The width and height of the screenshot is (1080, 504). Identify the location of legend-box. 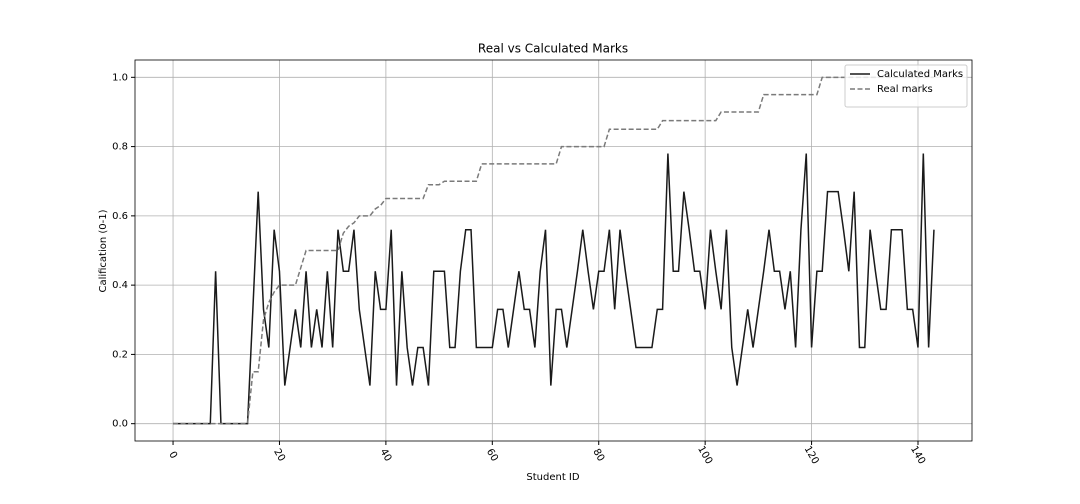
(906, 86).